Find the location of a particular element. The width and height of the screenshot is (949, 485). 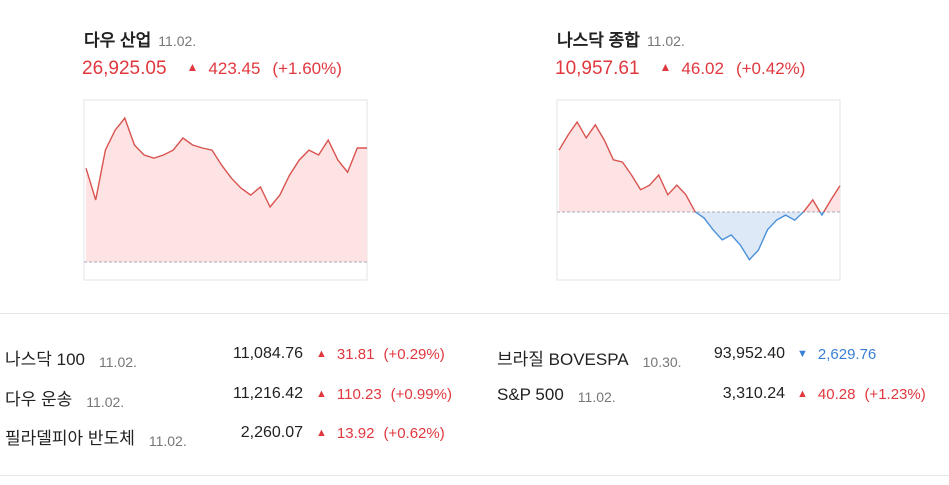

index-percent: (+1.60%) is located at coordinates (307, 68).